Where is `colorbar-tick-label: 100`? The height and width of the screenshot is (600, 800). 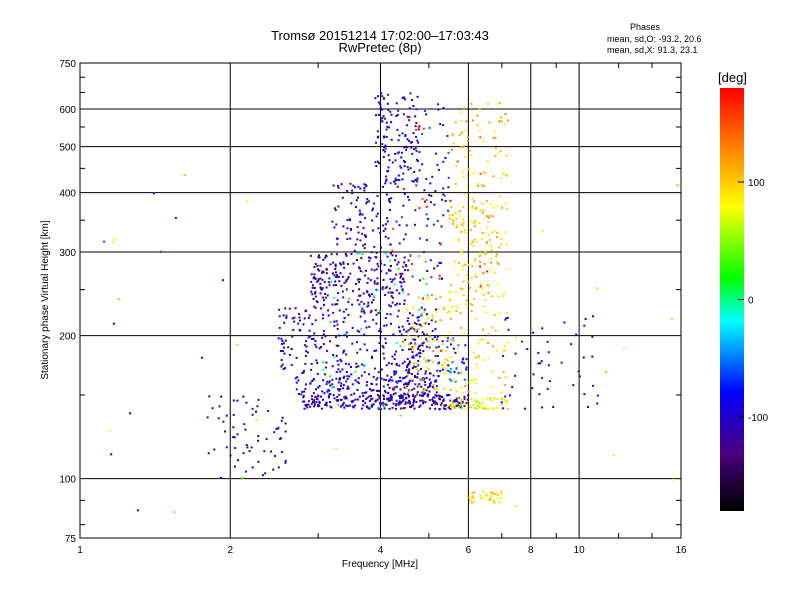 colorbar-tick-label: 100 is located at coordinates (756, 183).